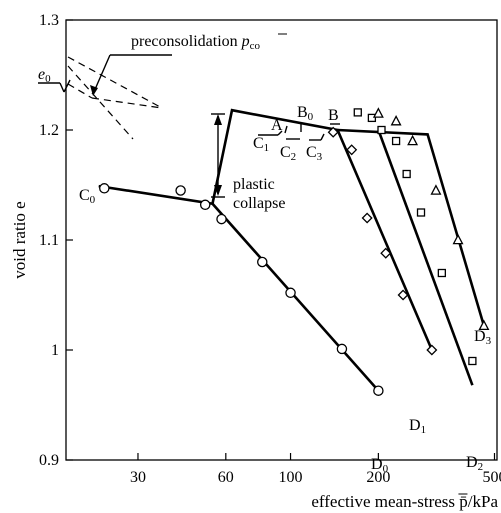 This screenshot has width=501, height=513. I want to click on label-C0: C0, so click(87, 196).